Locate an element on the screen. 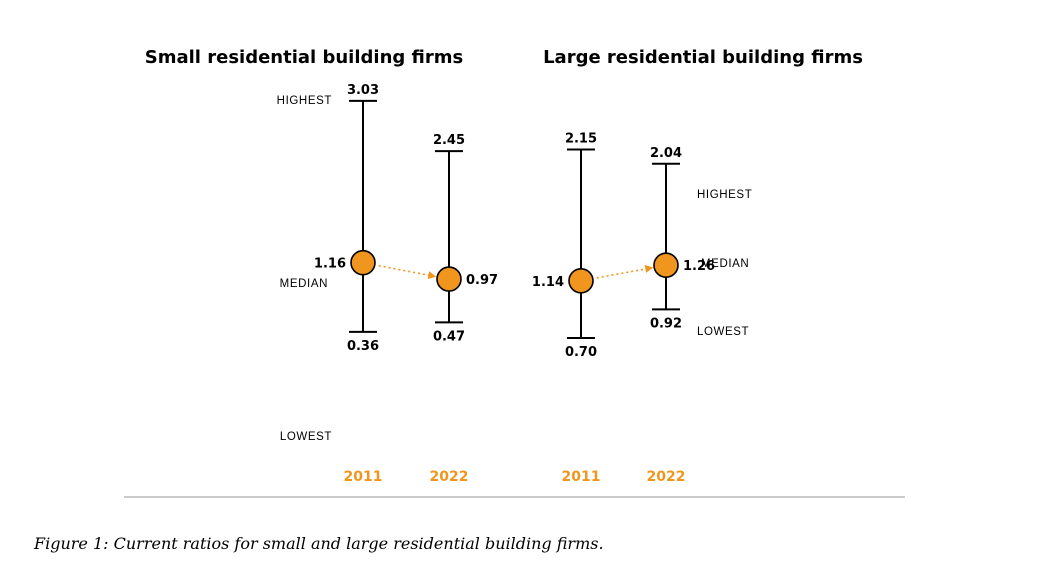 This screenshot has width=1037, height=573. side-label-low-large: LOWEST is located at coordinates (723, 332).